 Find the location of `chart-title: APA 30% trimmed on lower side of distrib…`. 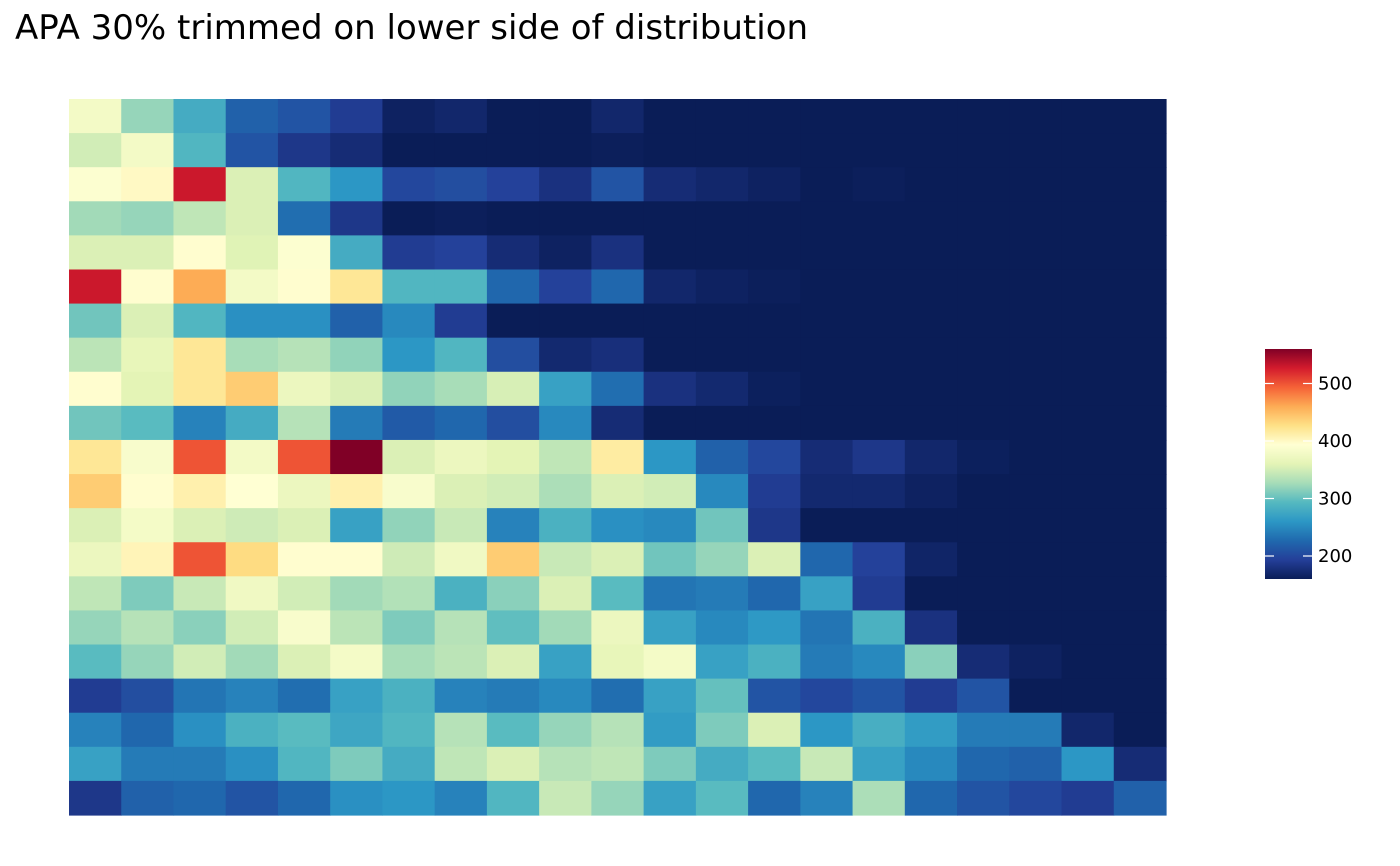

chart-title: APA 30% trimmed on lower side of distrib… is located at coordinates (412, 28).